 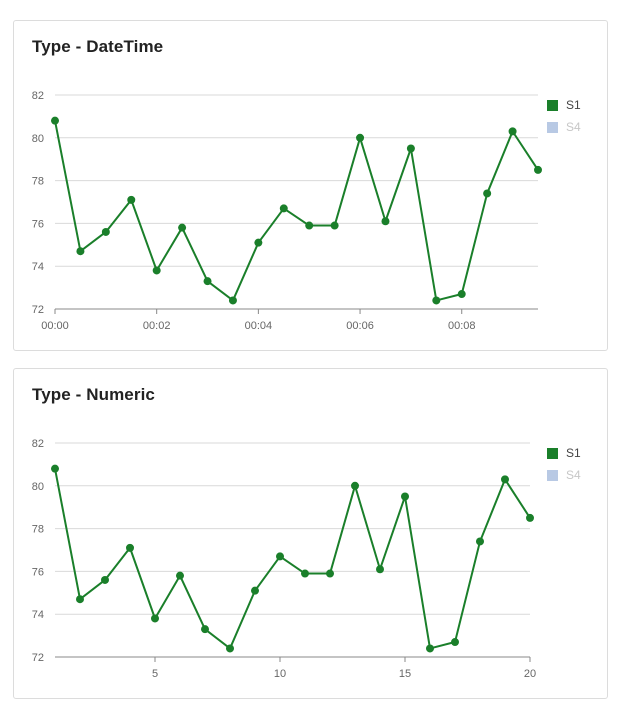 What do you see at coordinates (55, 326) in the screenshot?
I see `x-tick-label: 00:00` at bounding box center [55, 326].